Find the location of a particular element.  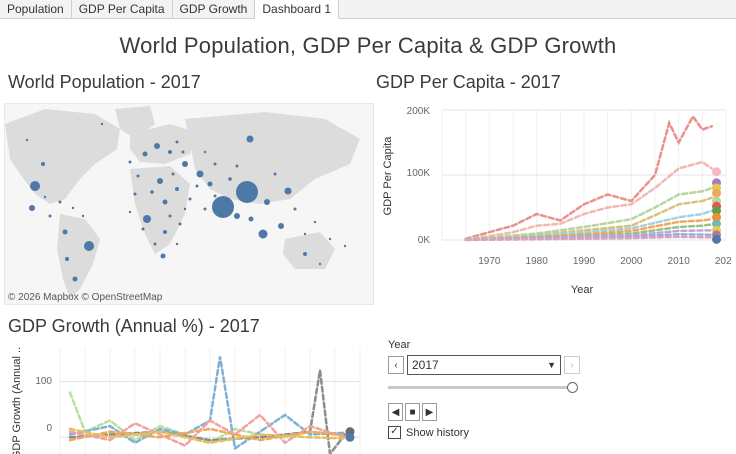

x-tick-label: 1970 is located at coordinates (489, 261).